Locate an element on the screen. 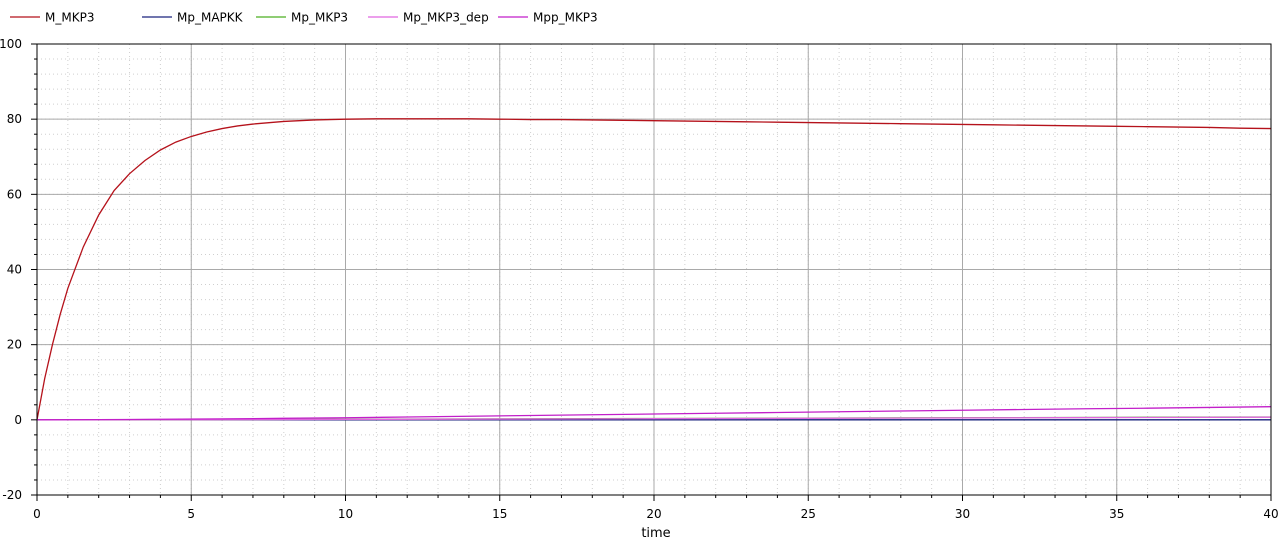  x-tick-label: 35 is located at coordinates (1116, 514).